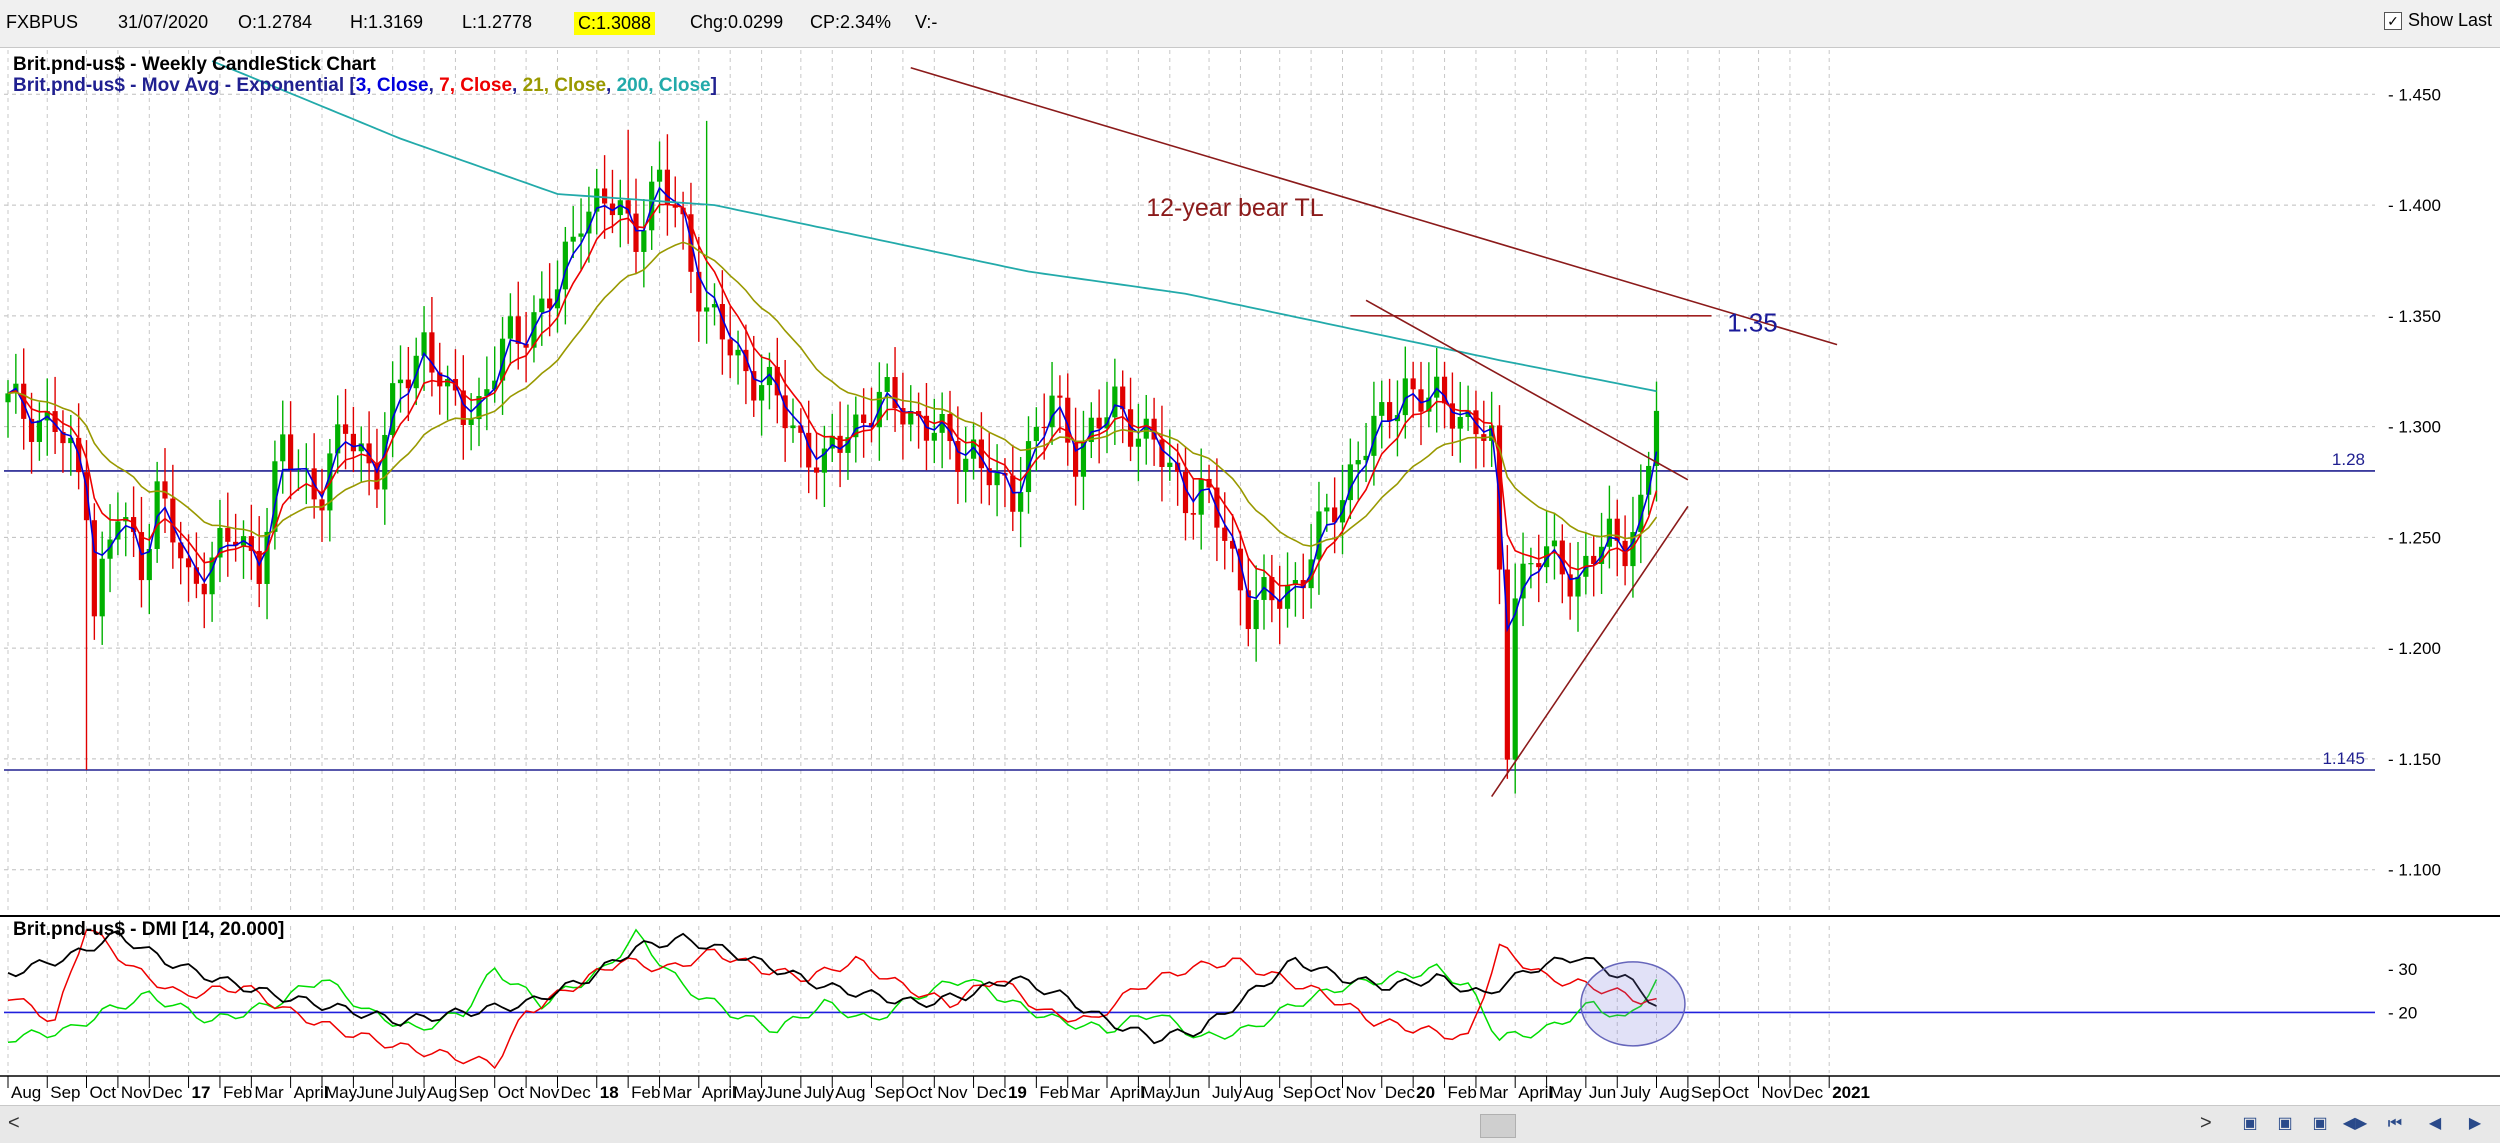 The height and width of the screenshot is (1143, 2500). I want to click on dmi-tick-label: - 30, so click(2402, 969).